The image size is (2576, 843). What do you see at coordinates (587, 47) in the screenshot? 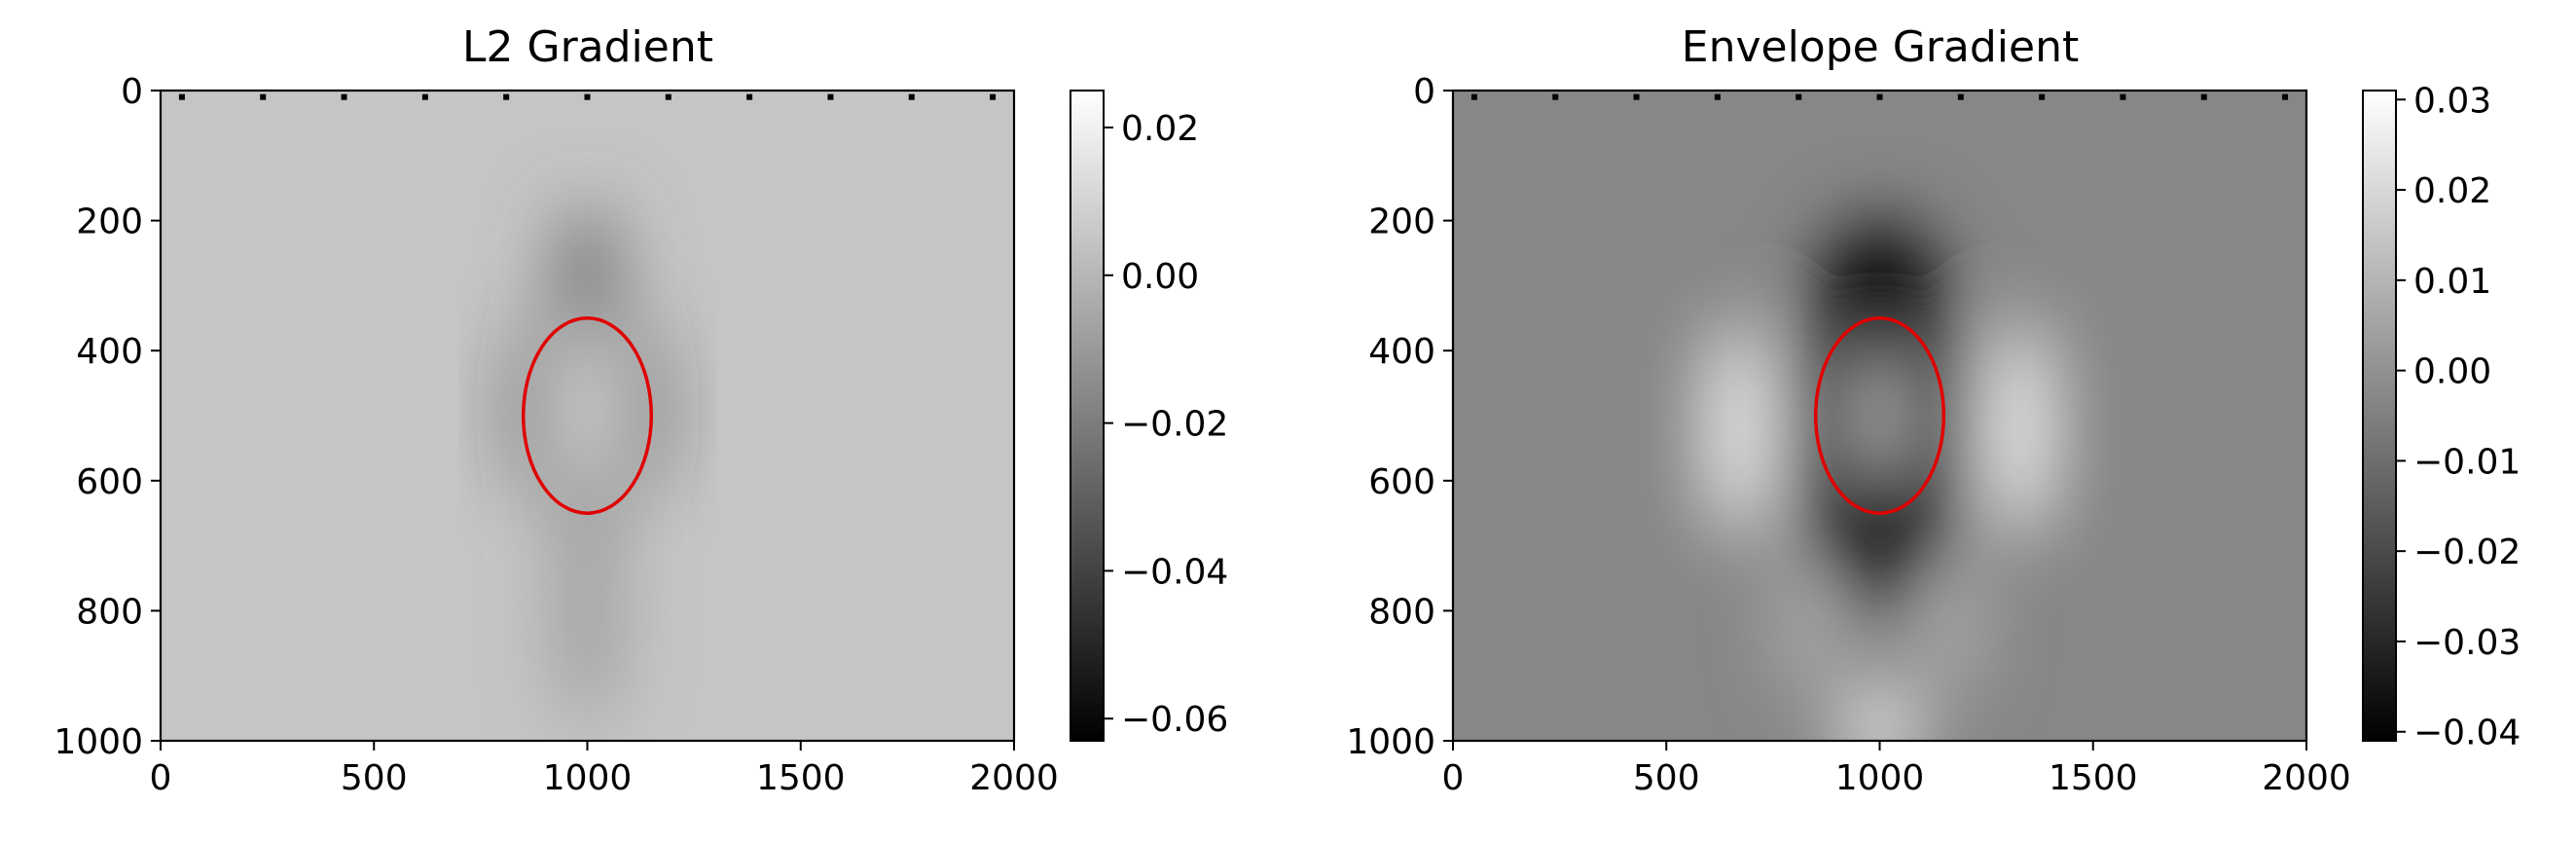
I see `panel-title: L2 Gradient` at bounding box center [587, 47].